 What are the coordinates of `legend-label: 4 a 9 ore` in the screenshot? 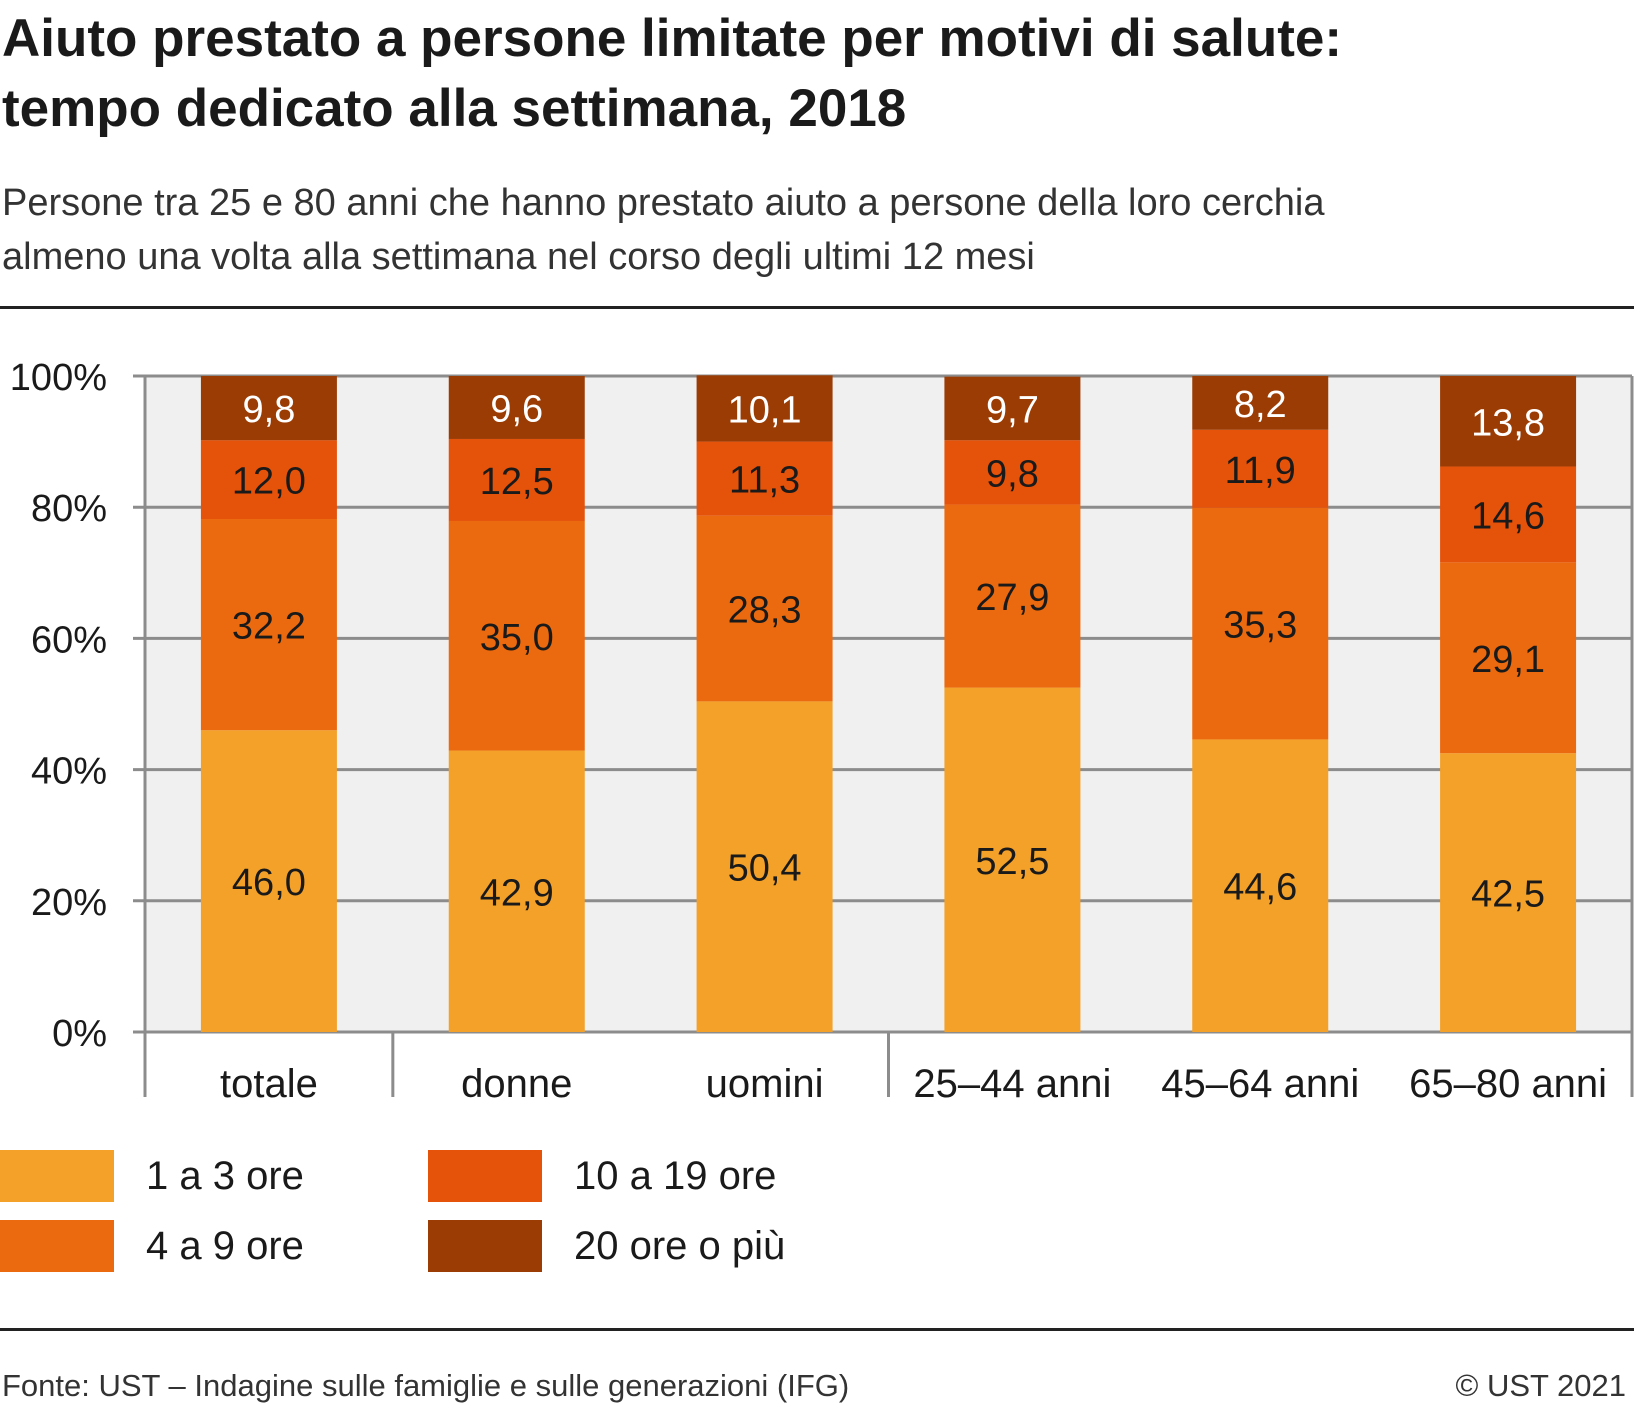 It's located at (225, 1246).